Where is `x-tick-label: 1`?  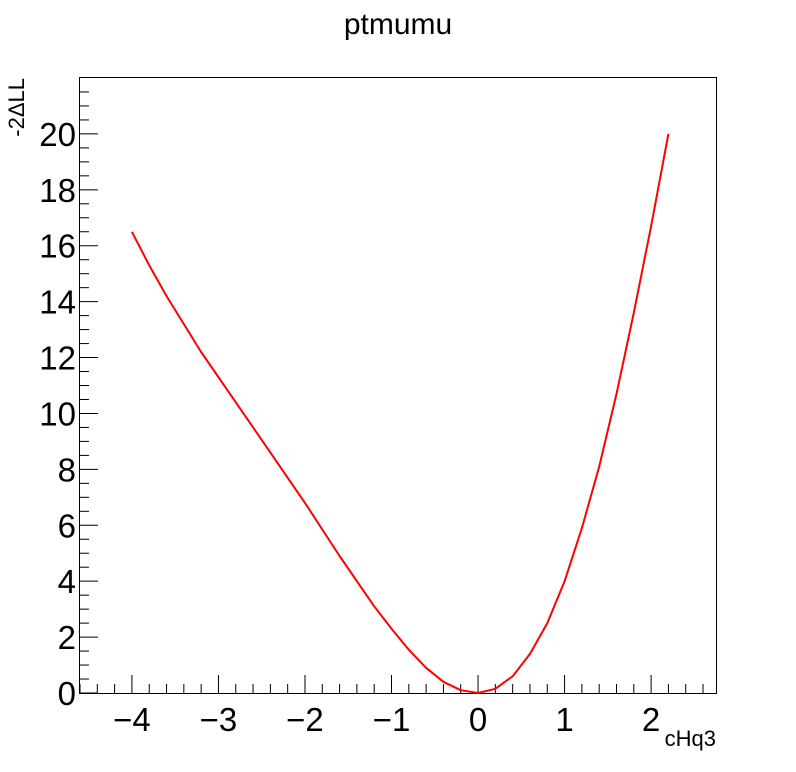 x-tick-label: 1 is located at coordinates (564, 719).